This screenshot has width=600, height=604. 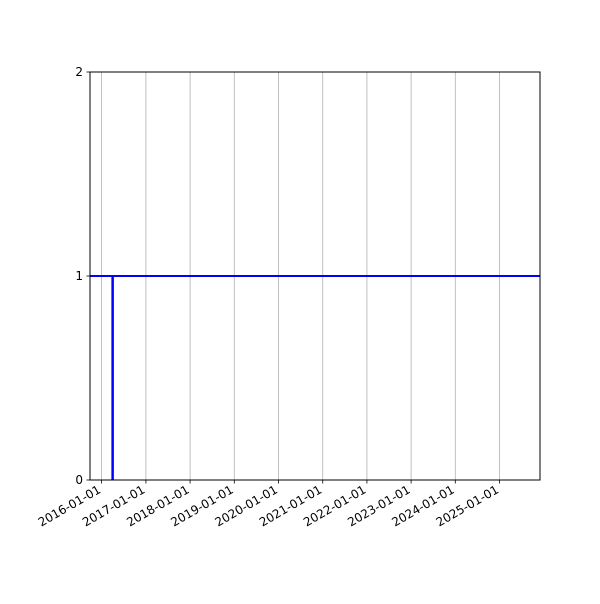 What do you see at coordinates (79, 480) in the screenshot?
I see `y-tick-label: 0` at bounding box center [79, 480].